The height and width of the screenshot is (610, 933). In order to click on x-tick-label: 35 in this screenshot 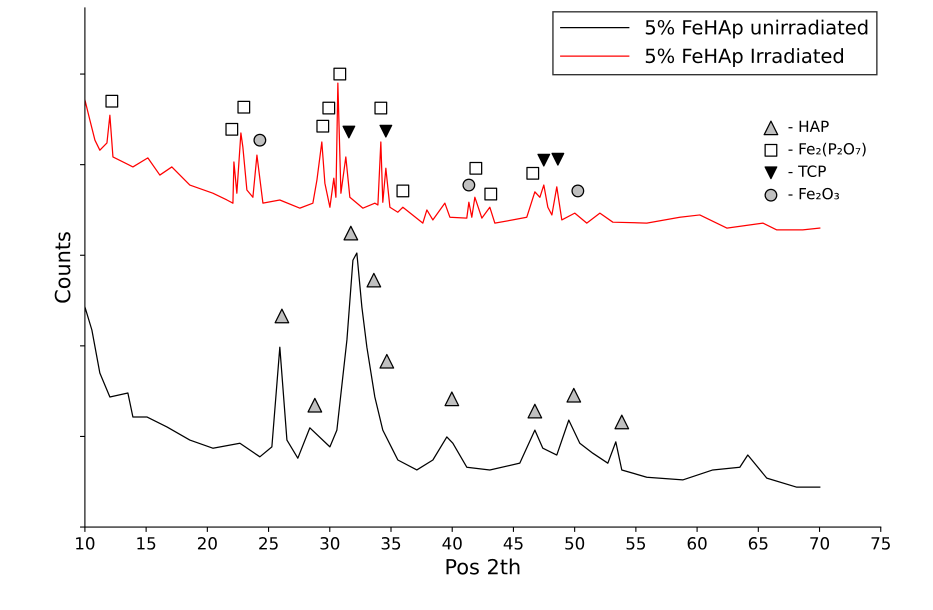, I will do `click(391, 543)`.